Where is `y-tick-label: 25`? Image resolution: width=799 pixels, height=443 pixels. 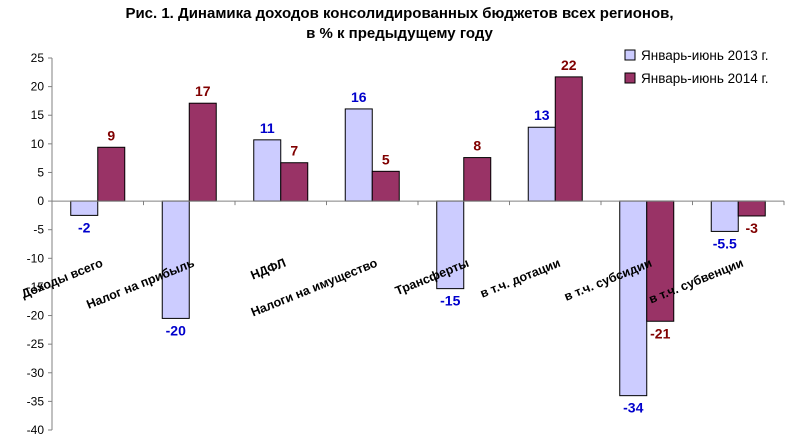
y-tick-label: 25 is located at coordinates (38, 58).